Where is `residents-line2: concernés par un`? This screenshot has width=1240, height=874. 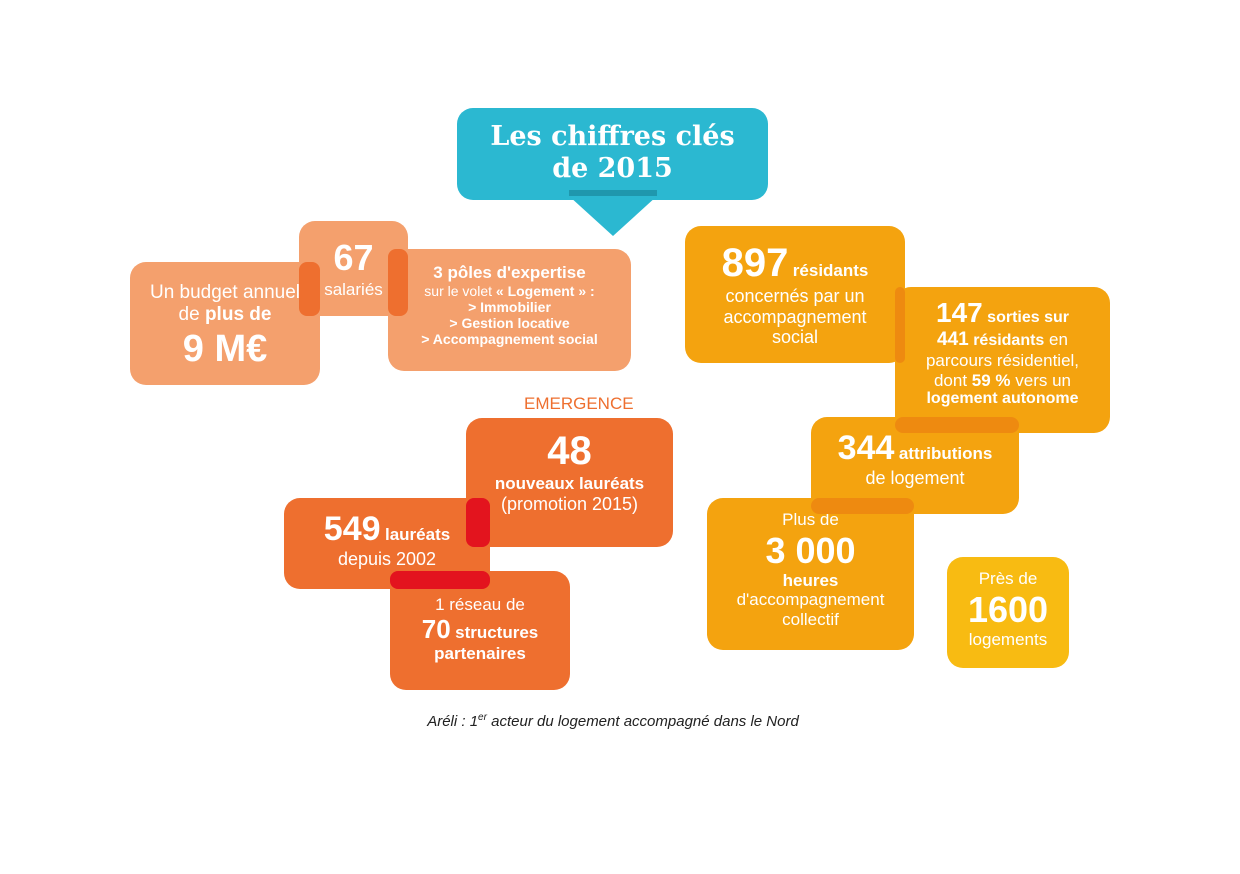
residents-line2: concernés par un is located at coordinates (795, 296).